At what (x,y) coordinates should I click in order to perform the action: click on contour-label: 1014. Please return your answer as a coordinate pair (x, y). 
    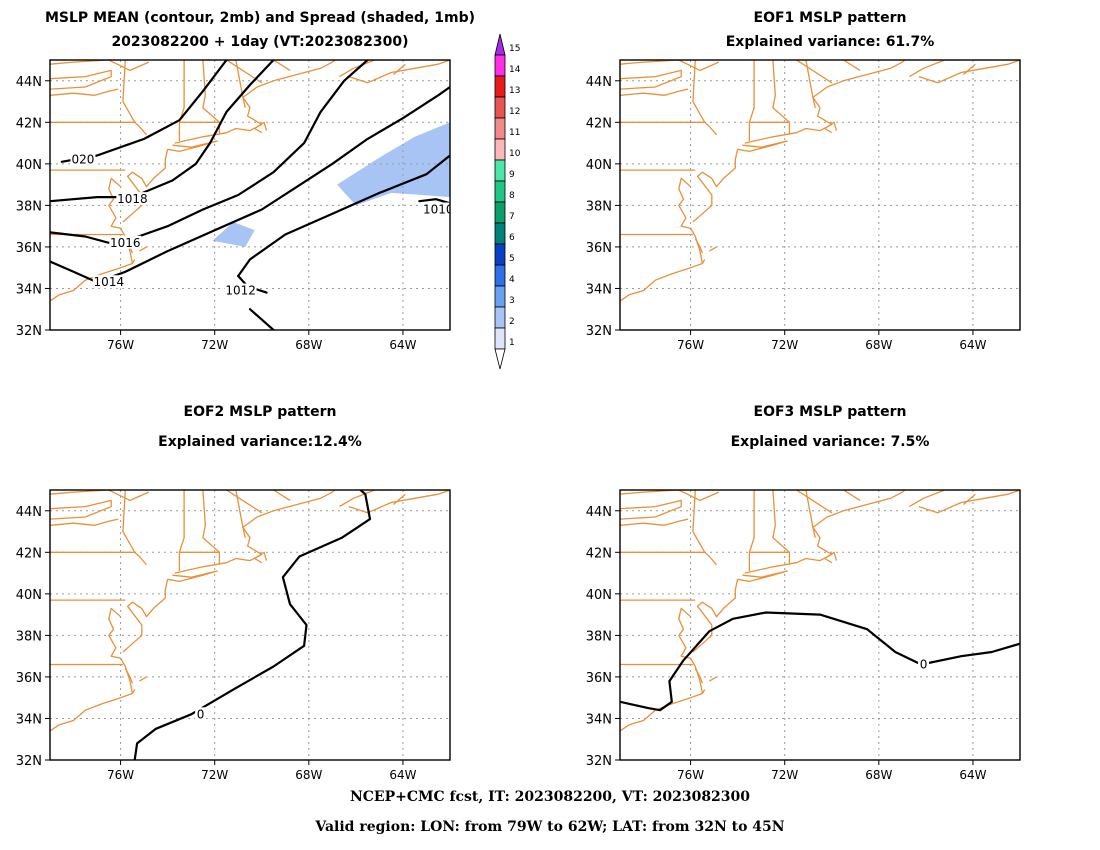
    Looking at the image, I should click on (109, 282).